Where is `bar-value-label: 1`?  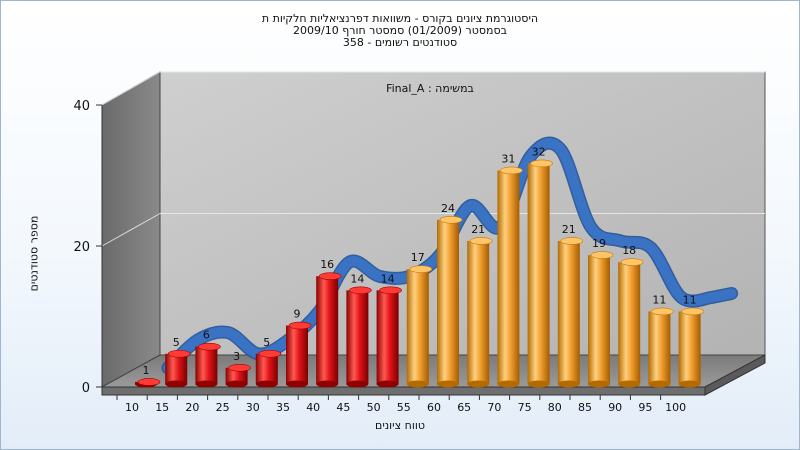
bar-value-label: 1 is located at coordinates (146, 370).